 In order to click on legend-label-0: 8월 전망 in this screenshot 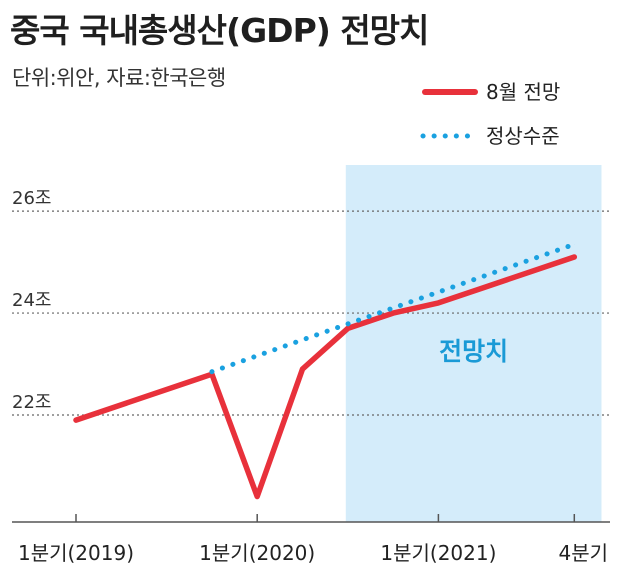, I will do `click(523, 92)`.